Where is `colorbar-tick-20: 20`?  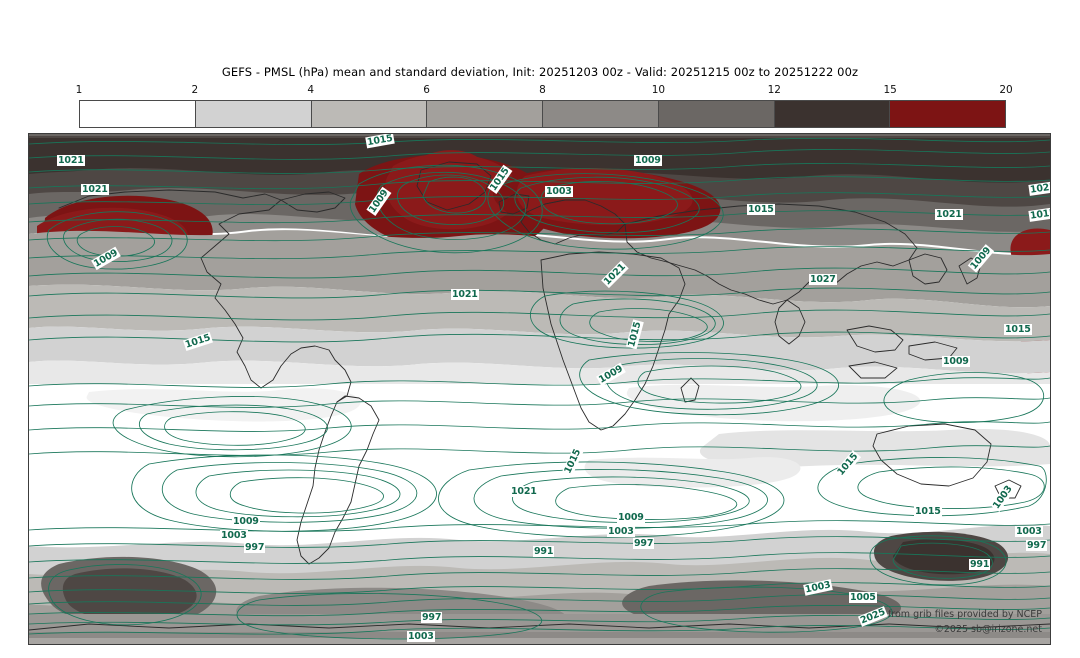
colorbar-tick-20: 20 is located at coordinates (1006, 90).